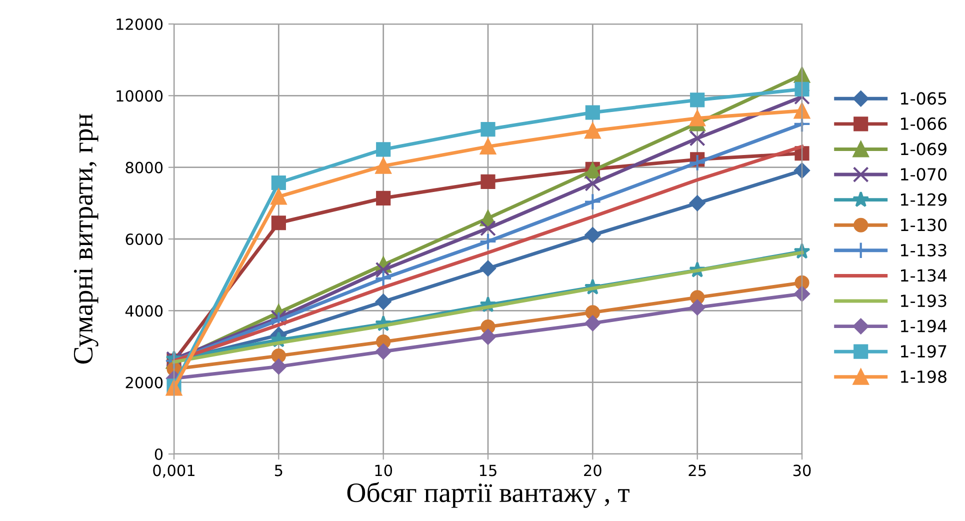 This screenshot has width=965, height=521. I want to click on y-tick-label: 4000, so click(144, 311).